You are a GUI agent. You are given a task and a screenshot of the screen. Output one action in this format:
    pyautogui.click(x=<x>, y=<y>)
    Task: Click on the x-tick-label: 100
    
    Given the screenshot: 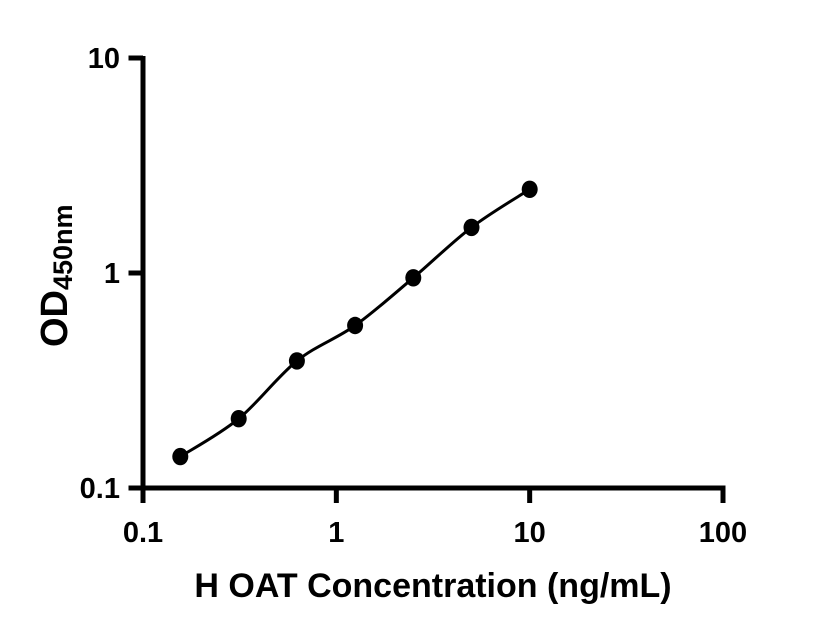 What is the action you would take?
    pyautogui.click(x=723, y=533)
    